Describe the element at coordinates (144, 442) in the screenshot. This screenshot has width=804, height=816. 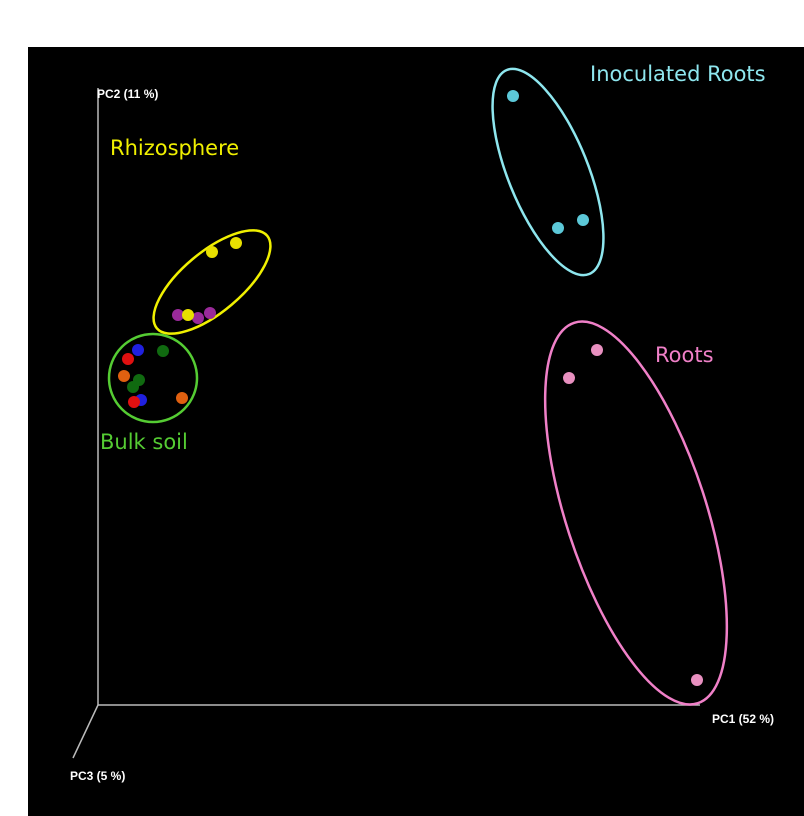
I see `group-label: Bulk soil` at that location.